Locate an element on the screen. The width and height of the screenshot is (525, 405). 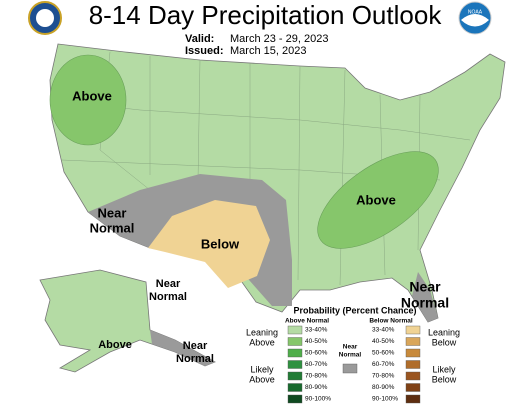
legend-title: Probability (Percent Chance) is located at coordinates (354, 310).